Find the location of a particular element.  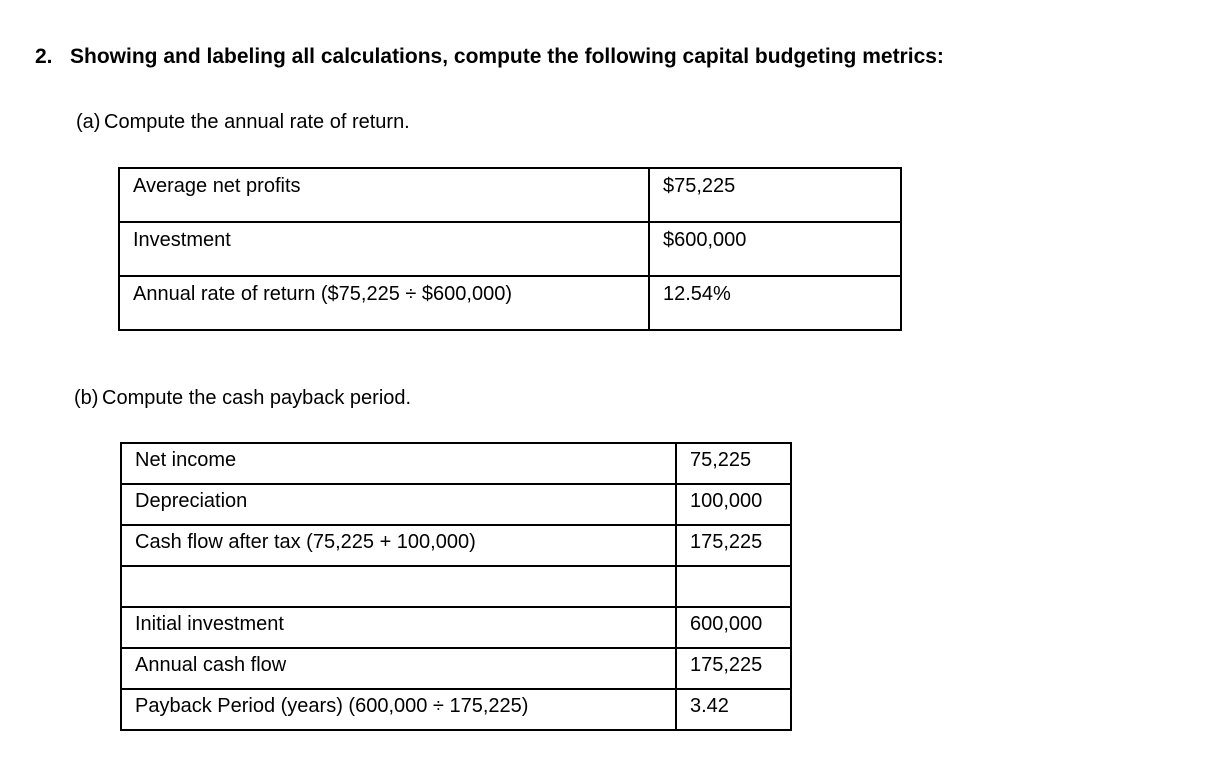

row-value-cell: 12.54% is located at coordinates (775, 303).